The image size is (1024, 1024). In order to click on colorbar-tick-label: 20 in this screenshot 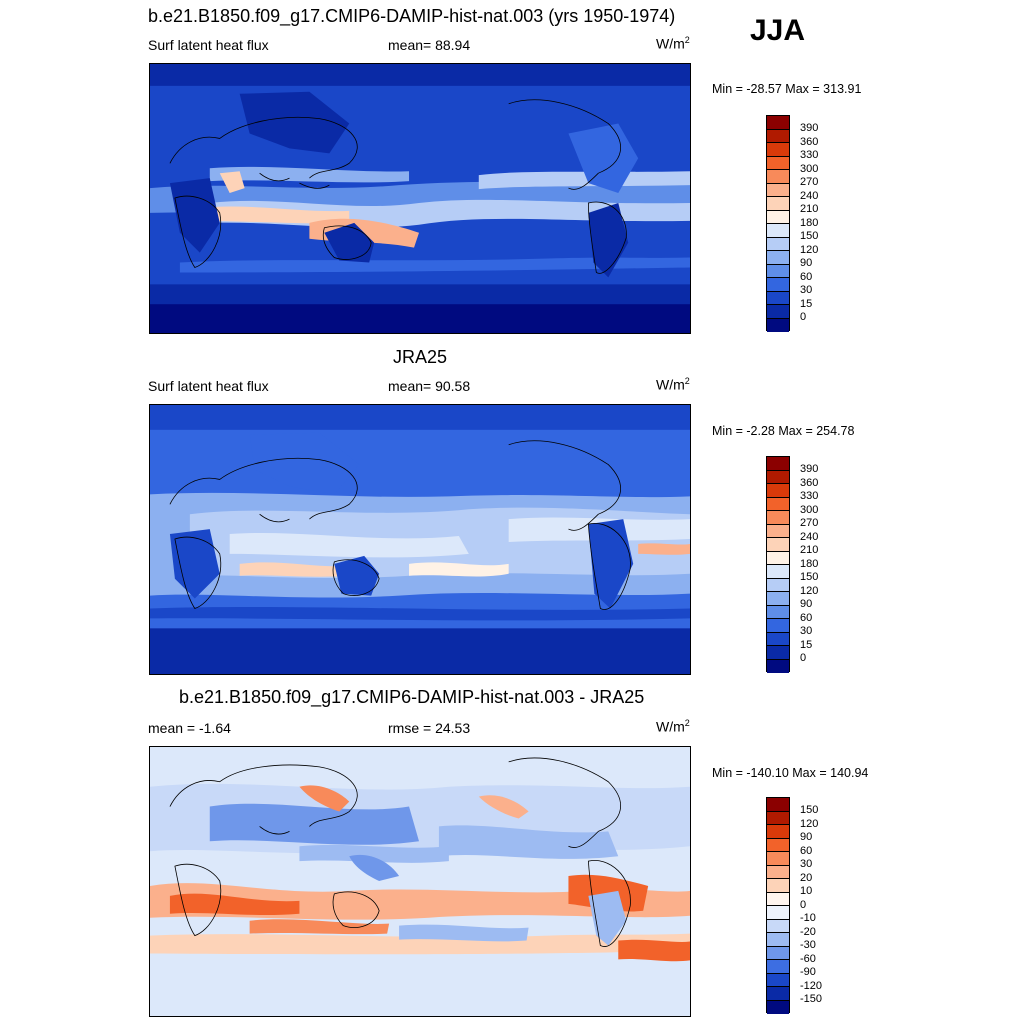, I will do `click(806, 877)`.